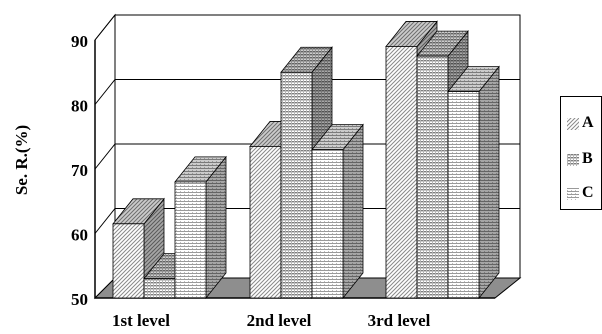  What do you see at coordinates (141, 320) in the screenshot?
I see `x-tick-label: 1st level` at bounding box center [141, 320].